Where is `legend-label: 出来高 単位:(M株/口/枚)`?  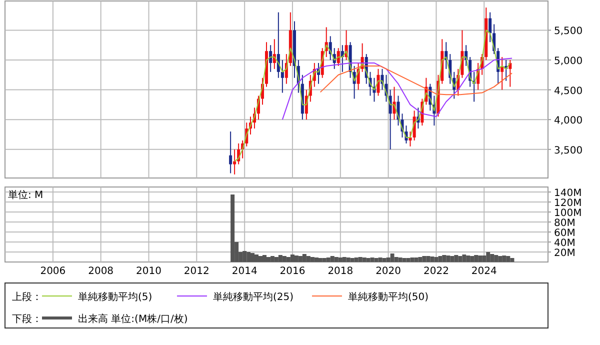 legend-label: 出来高 単位:(M株/口/枚) is located at coordinates (133, 319).